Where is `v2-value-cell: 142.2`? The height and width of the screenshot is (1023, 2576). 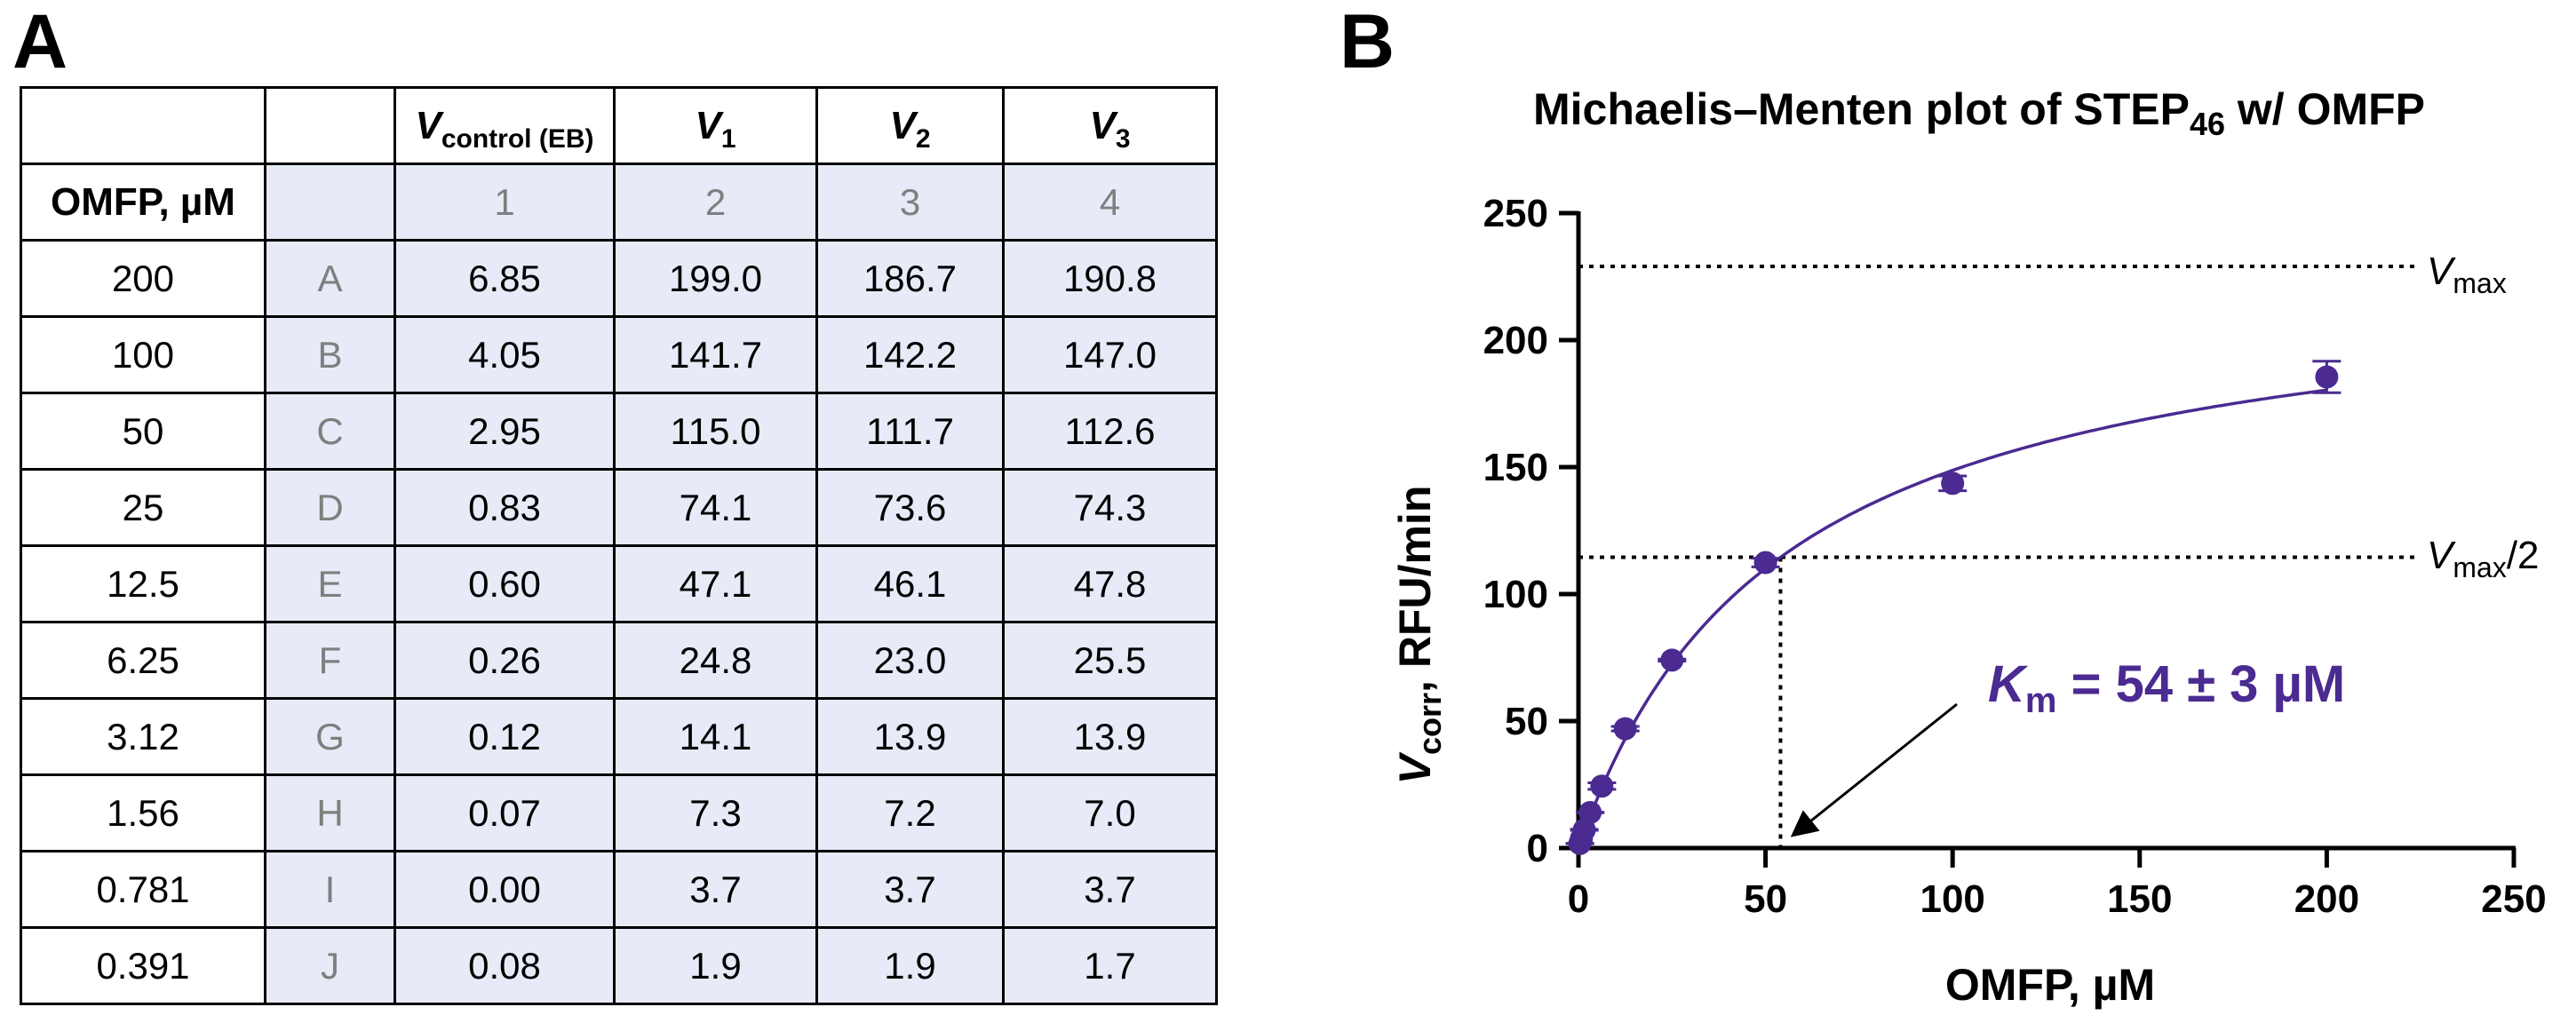 v2-value-cell: 142.2 is located at coordinates (910, 355).